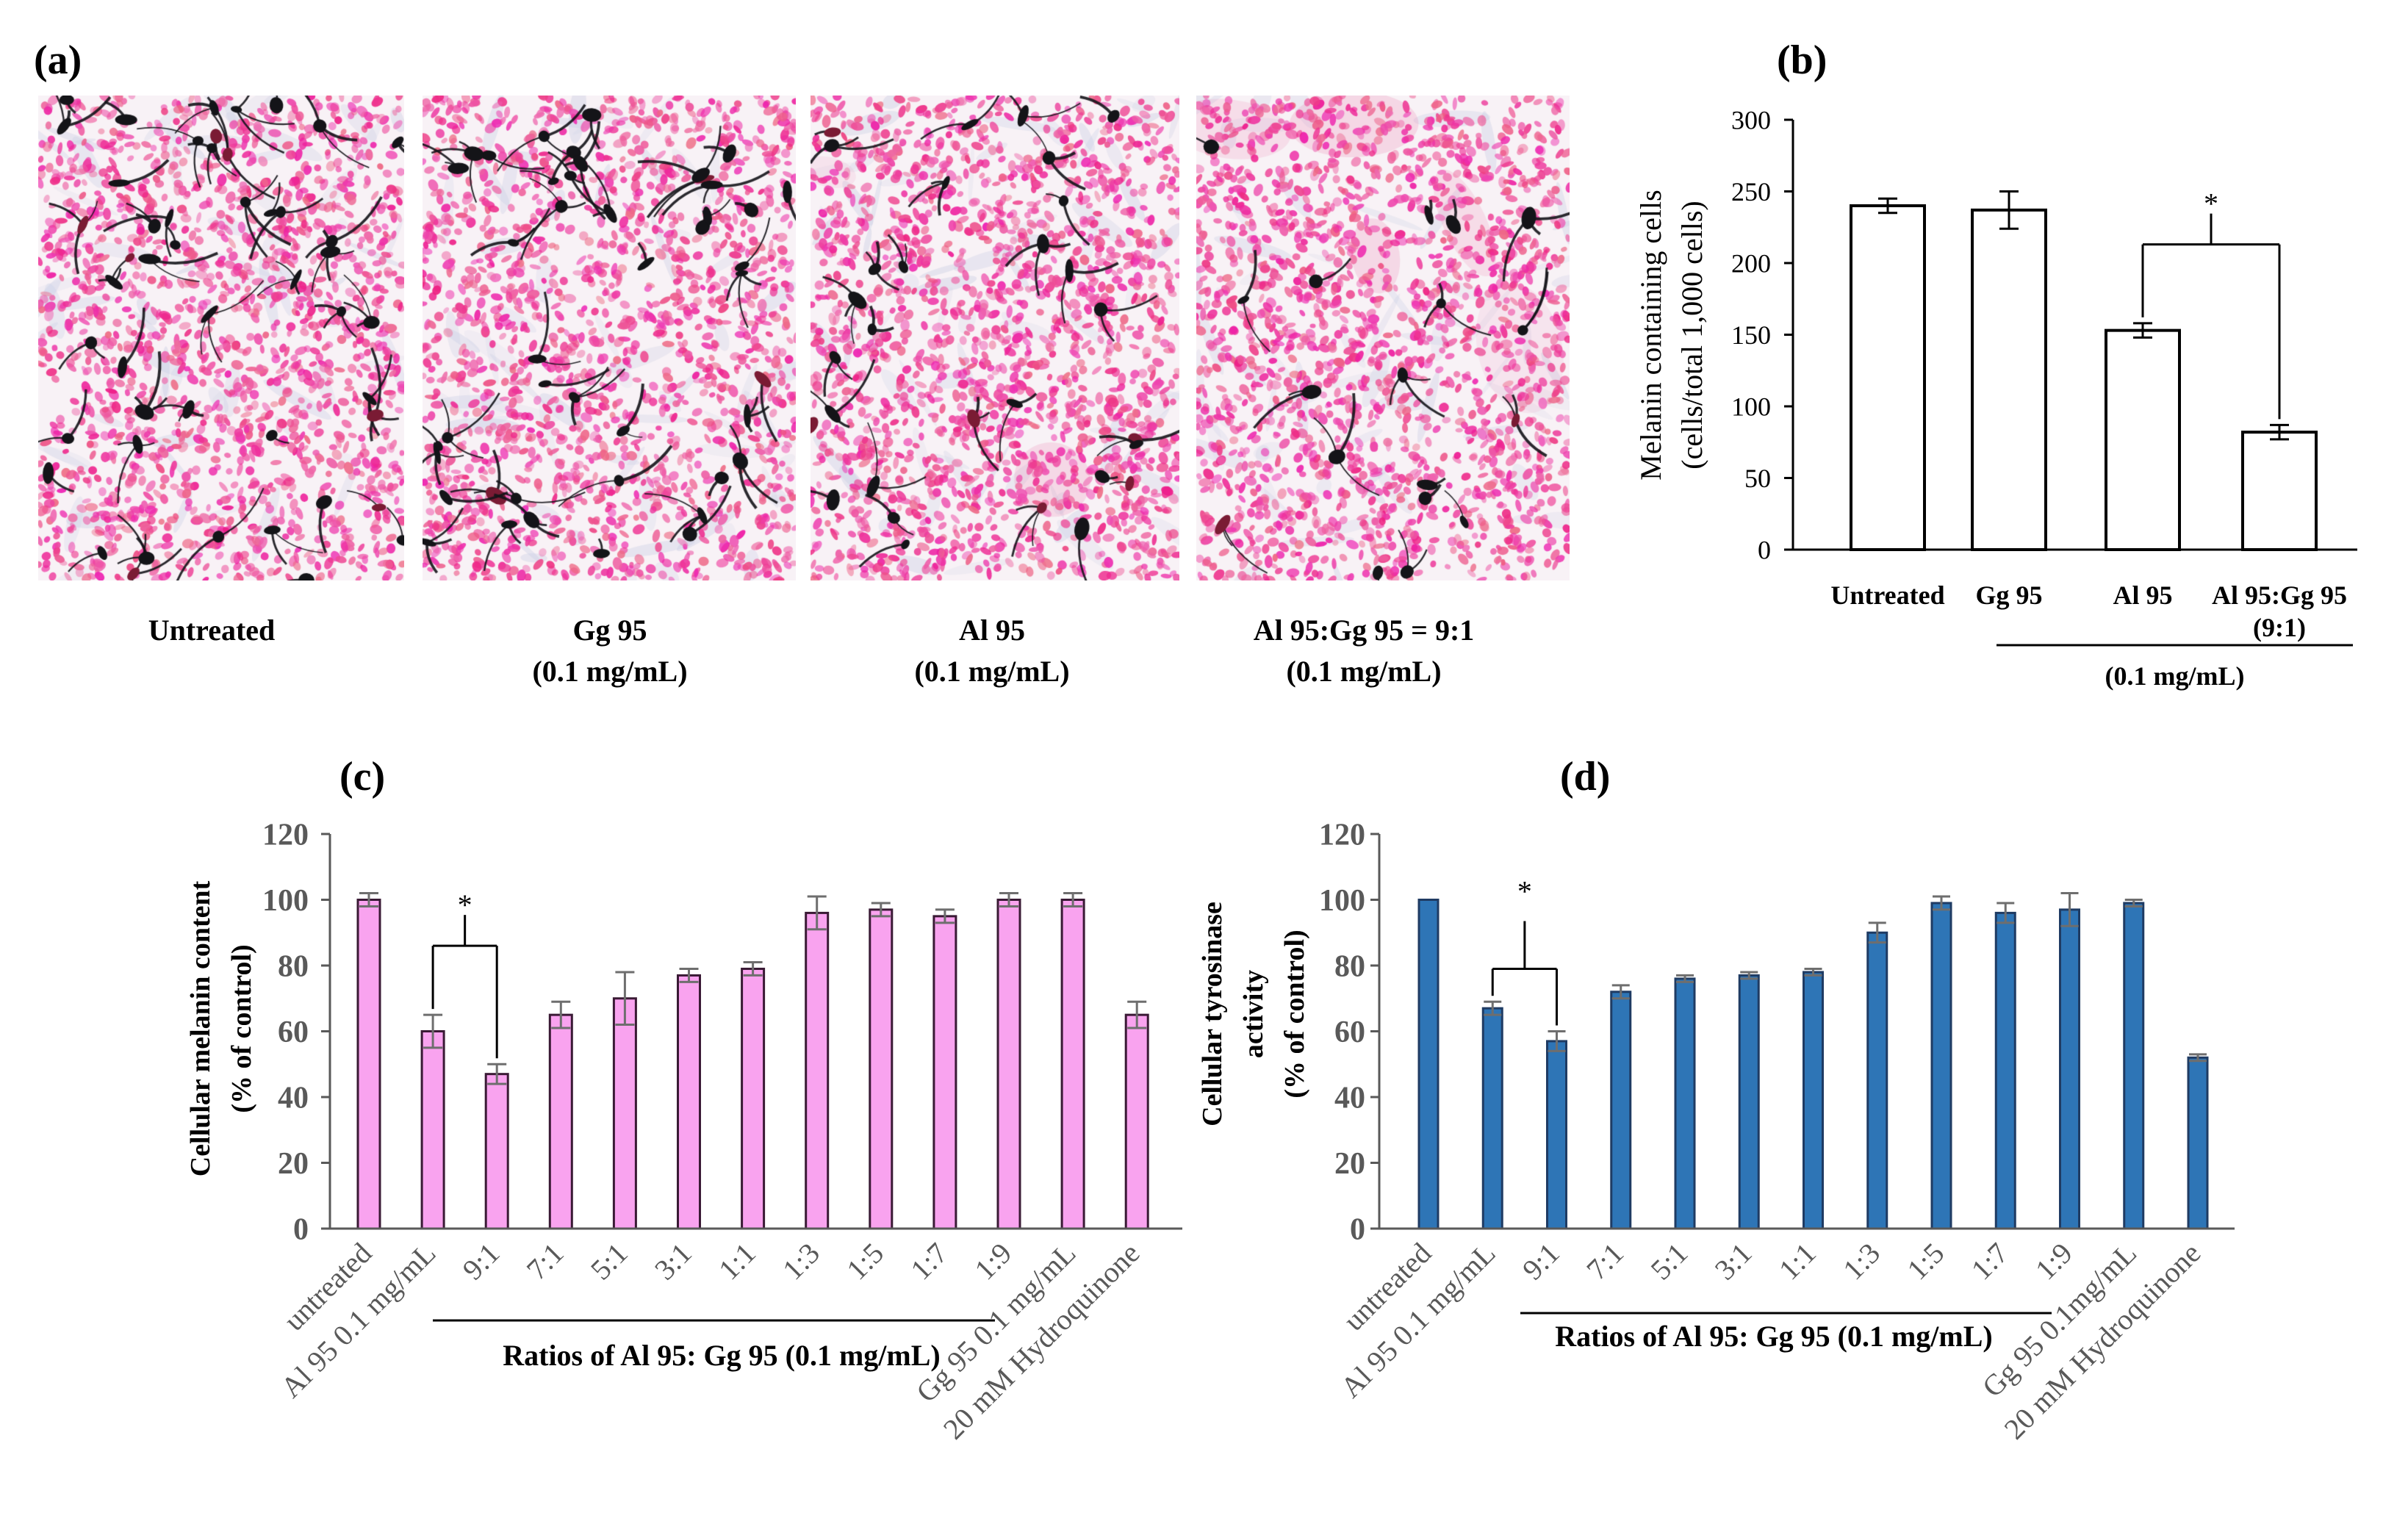  Describe the element at coordinates (1692, 335) in the screenshot. I see `y-axis-label-line-2: (cells/total 1,000 cells)` at that location.